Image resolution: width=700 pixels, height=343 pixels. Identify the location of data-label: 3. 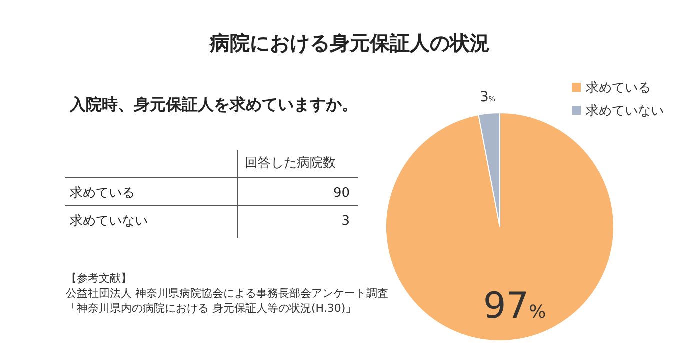
(346, 221).